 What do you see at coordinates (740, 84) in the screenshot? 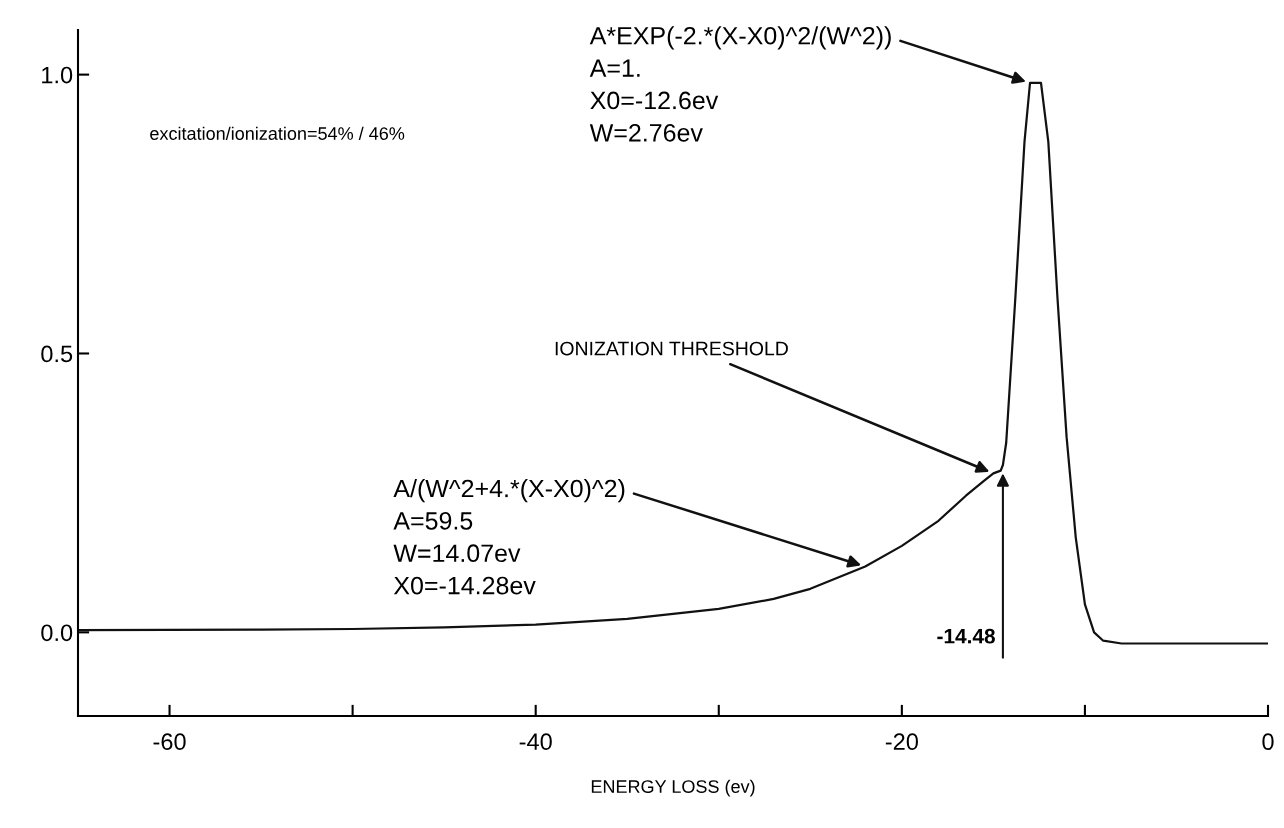
I see `annotation: A*EXP(-2.*(X-X0)^2/(W^2)) A=1. X0=-12.6ev W=2.76ev` at bounding box center [740, 84].